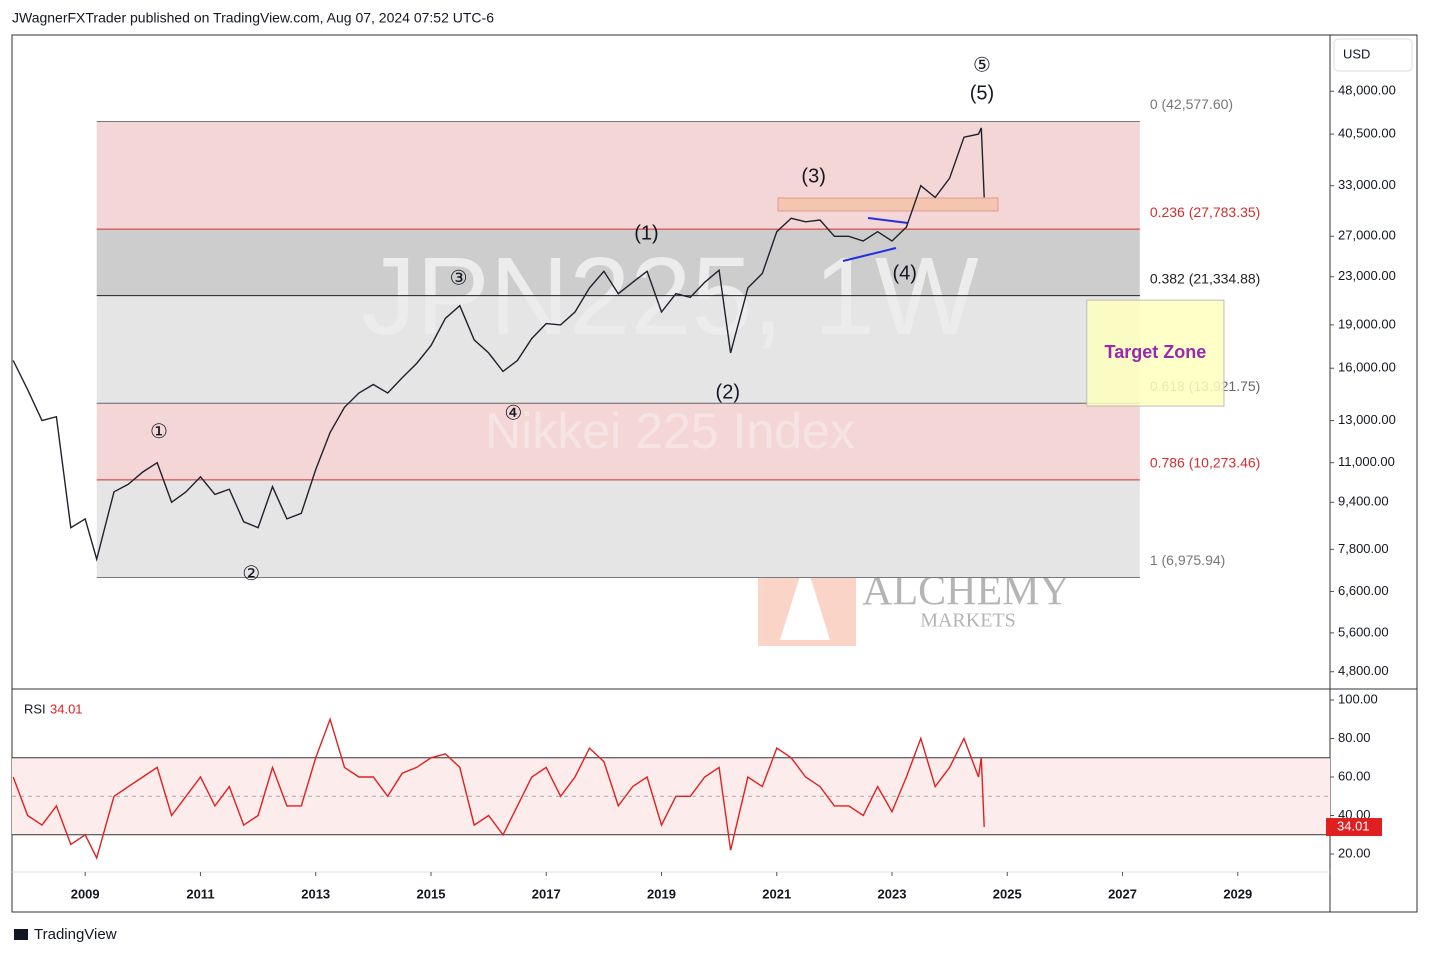 The height and width of the screenshot is (956, 1430). What do you see at coordinates (251, 574) in the screenshot?
I see `wave-label: ②` at bounding box center [251, 574].